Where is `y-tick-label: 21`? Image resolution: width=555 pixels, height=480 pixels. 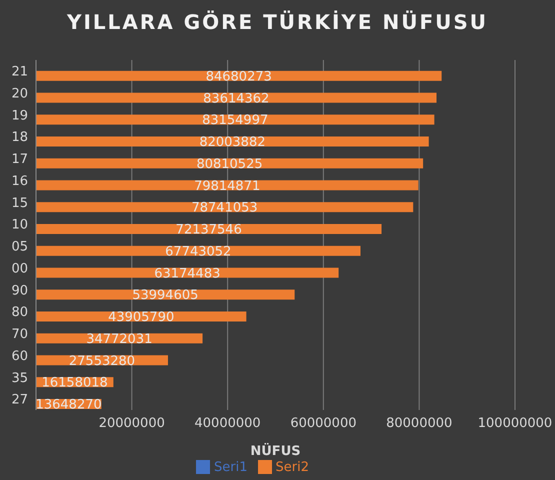
y-tick-label: 21 is located at coordinates (19, 72).